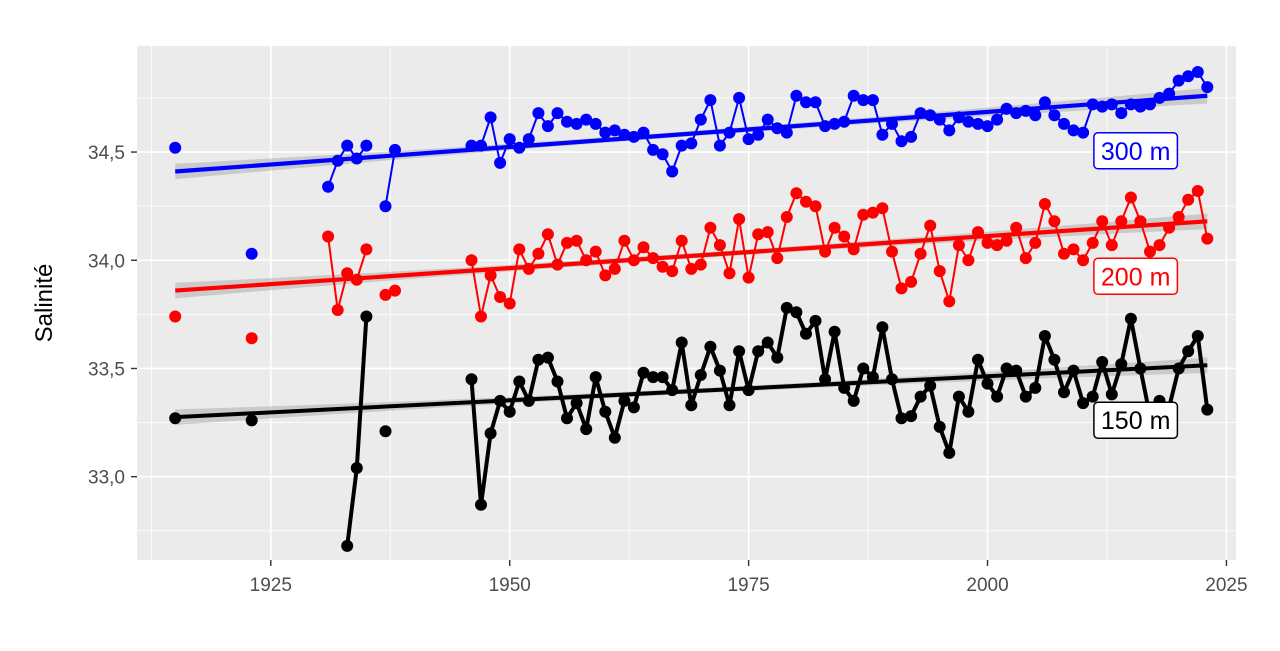 The width and height of the screenshot is (1280, 651). What do you see at coordinates (691, 133) in the screenshot?
I see `trend-line-300-m` at bounding box center [691, 133].